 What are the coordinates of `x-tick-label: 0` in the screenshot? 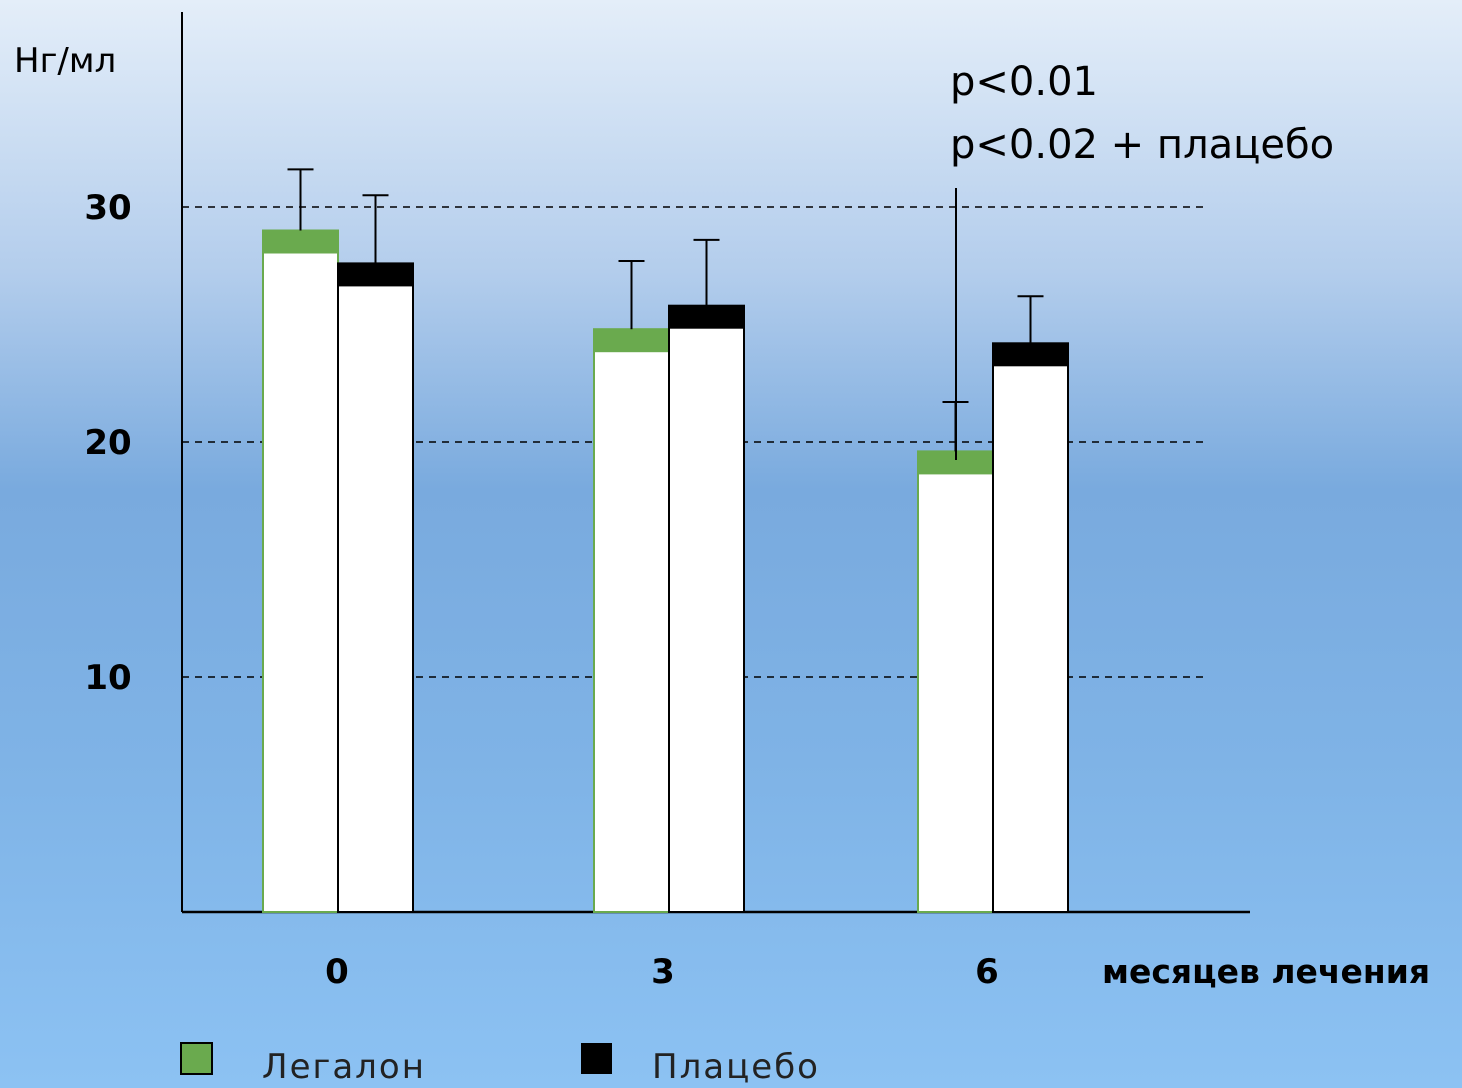 It's located at (337, 972).